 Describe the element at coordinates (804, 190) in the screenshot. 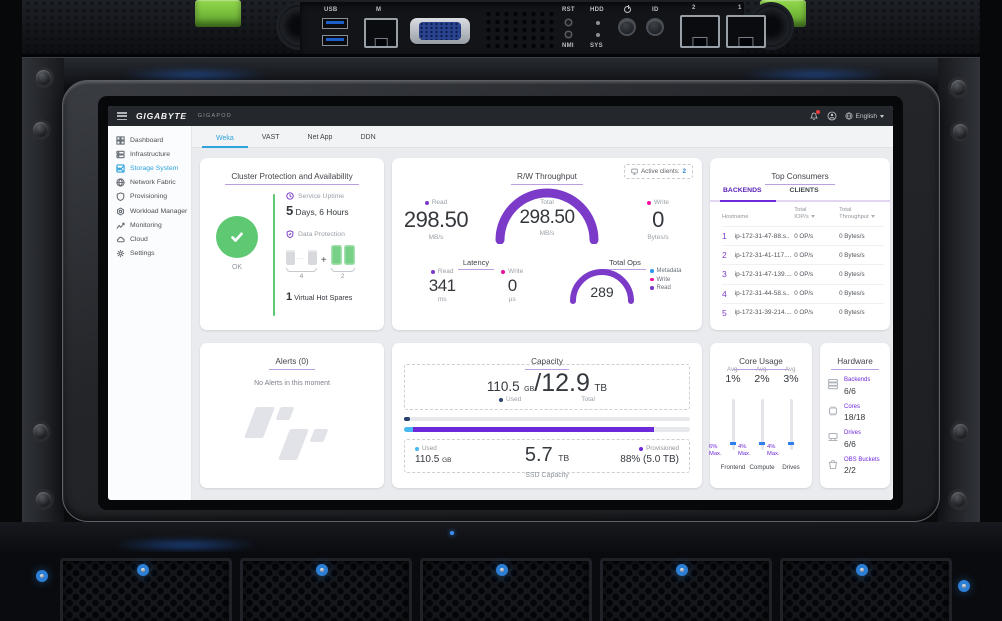

I see `tab-clients: CLIENTS` at that location.